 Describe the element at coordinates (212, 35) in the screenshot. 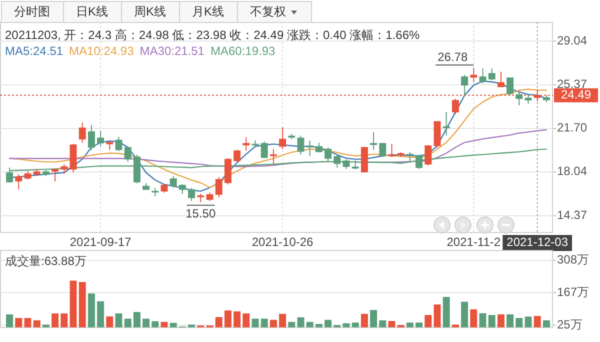

I see `annotation: 20211203, 开：24.3 高：24.98 低：23.98 收：24.49 涨跌：0.40 涨幅：1.66%` at that location.